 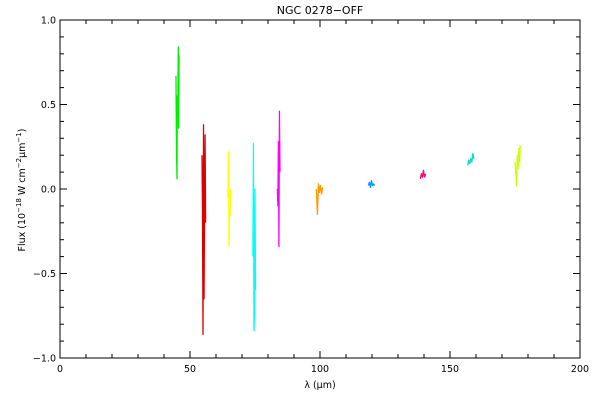 What do you see at coordinates (320, 10) in the screenshot?
I see `chart-title: NGC 0278−OFF` at bounding box center [320, 10].